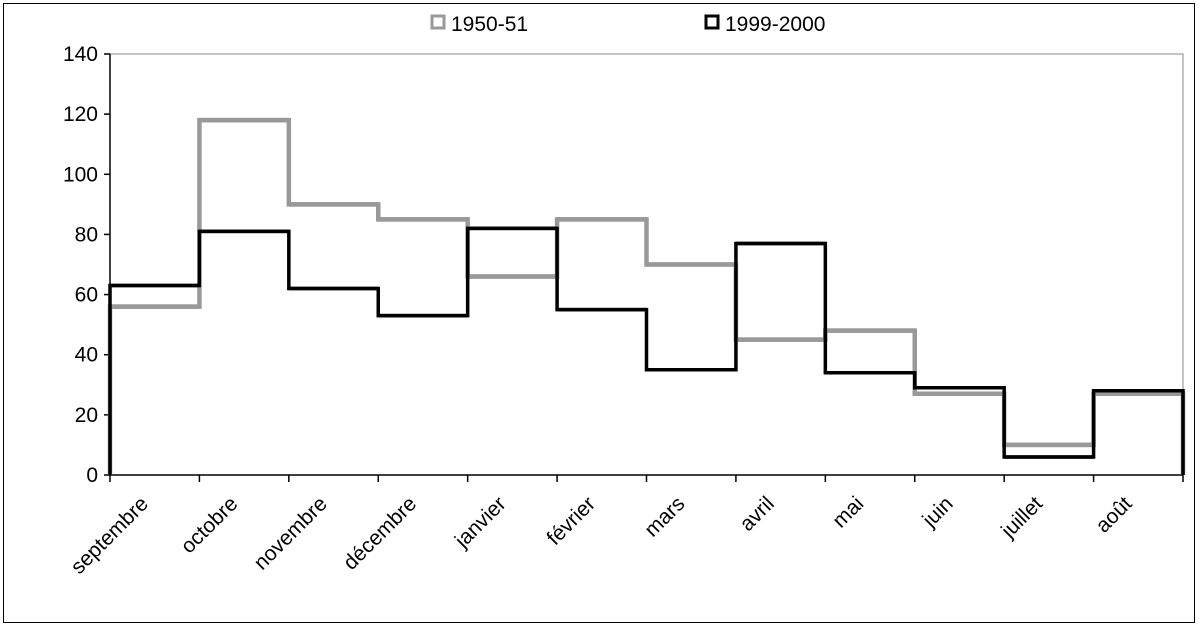 Image resolution: width=1200 pixels, height=628 pixels. What do you see at coordinates (756, 513) in the screenshot?
I see `x-tick-label-avril: avril` at bounding box center [756, 513].